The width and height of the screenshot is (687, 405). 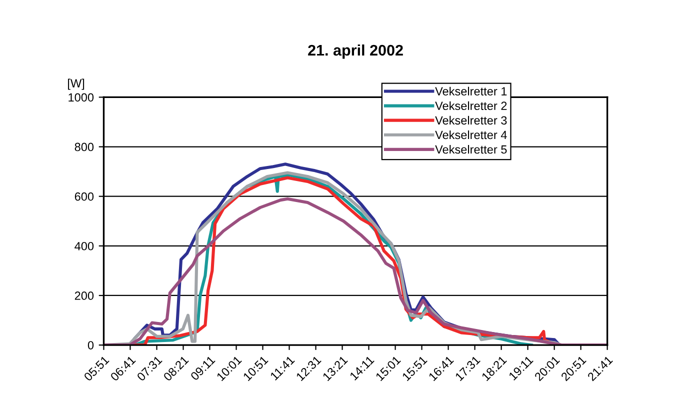 What do you see at coordinates (91, 345) in the screenshot?
I see `y-tick-label: 0` at bounding box center [91, 345].